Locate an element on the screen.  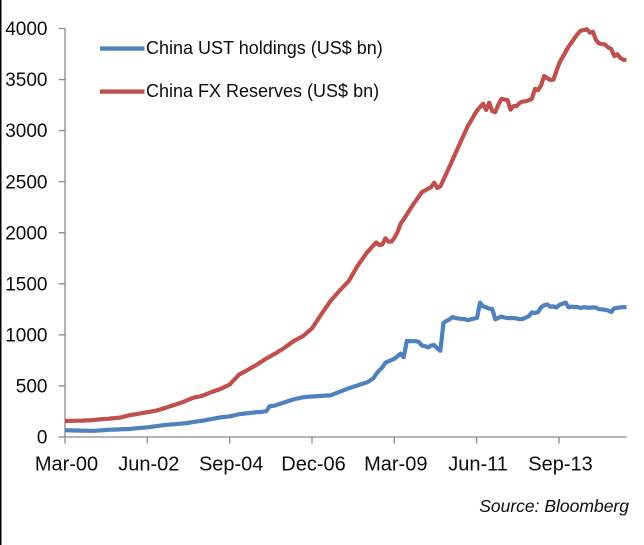
svg-text: 4000 is located at coordinates (26, 29).